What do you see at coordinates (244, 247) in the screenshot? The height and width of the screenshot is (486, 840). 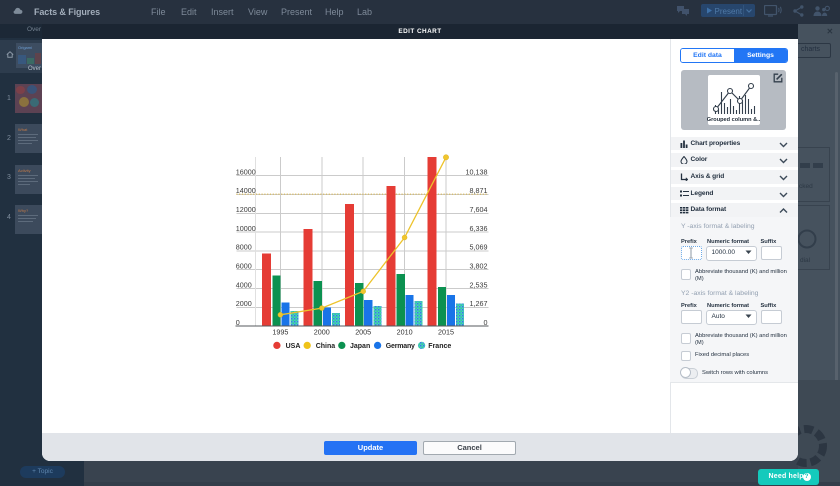 I see `svg-text: 8000` at bounding box center [244, 247].